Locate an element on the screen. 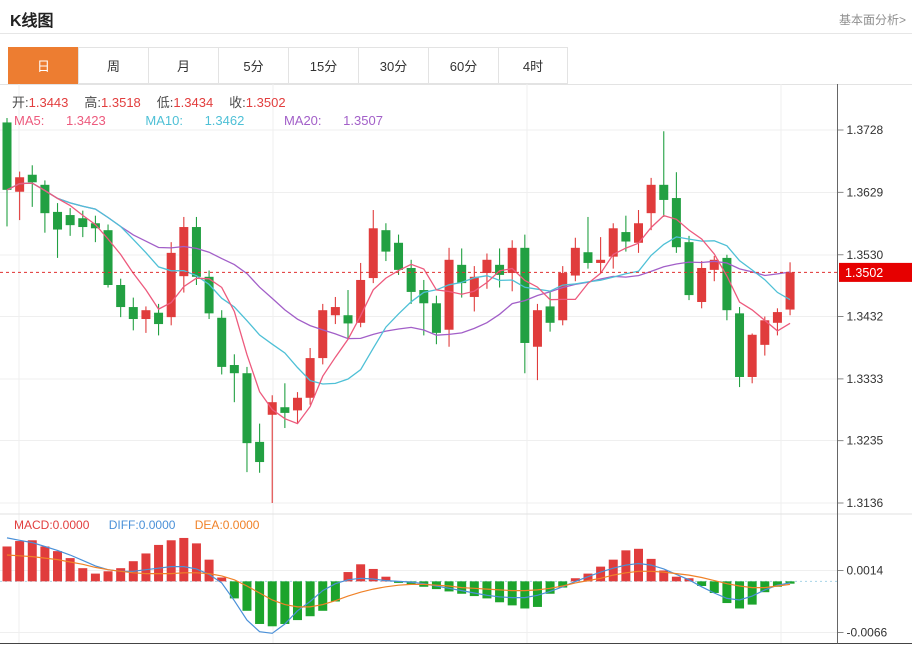 The width and height of the screenshot is (912, 646). macd-value: MACD:0.0000 is located at coordinates (52, 525).